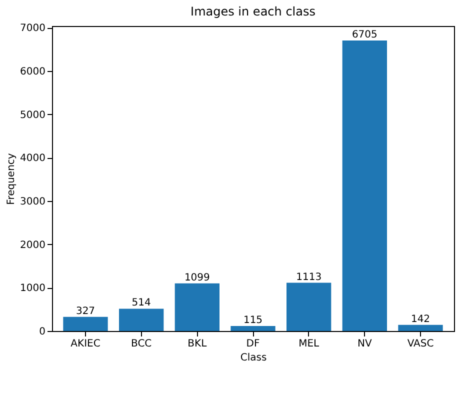 This screenshot has width=471, height=393. I want to click on x-tick-label: AKIEC, so click(85, 344).